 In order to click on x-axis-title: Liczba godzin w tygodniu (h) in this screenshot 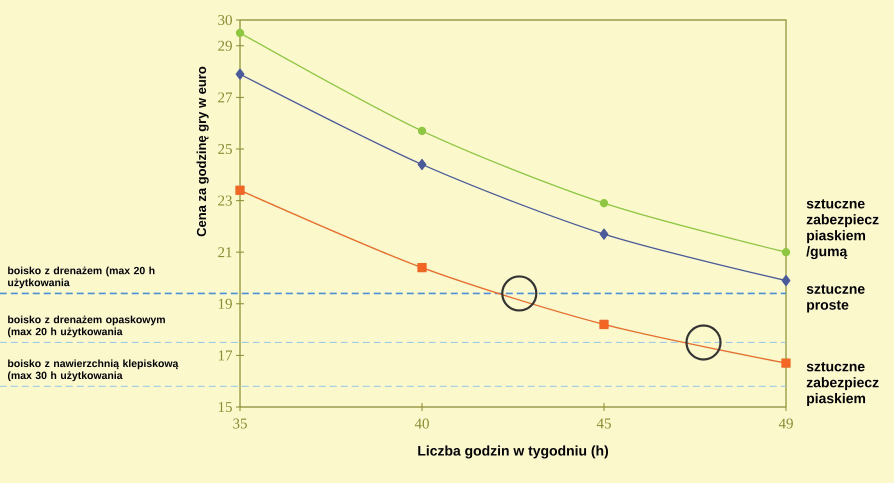, I will do `click(513, 451)`.